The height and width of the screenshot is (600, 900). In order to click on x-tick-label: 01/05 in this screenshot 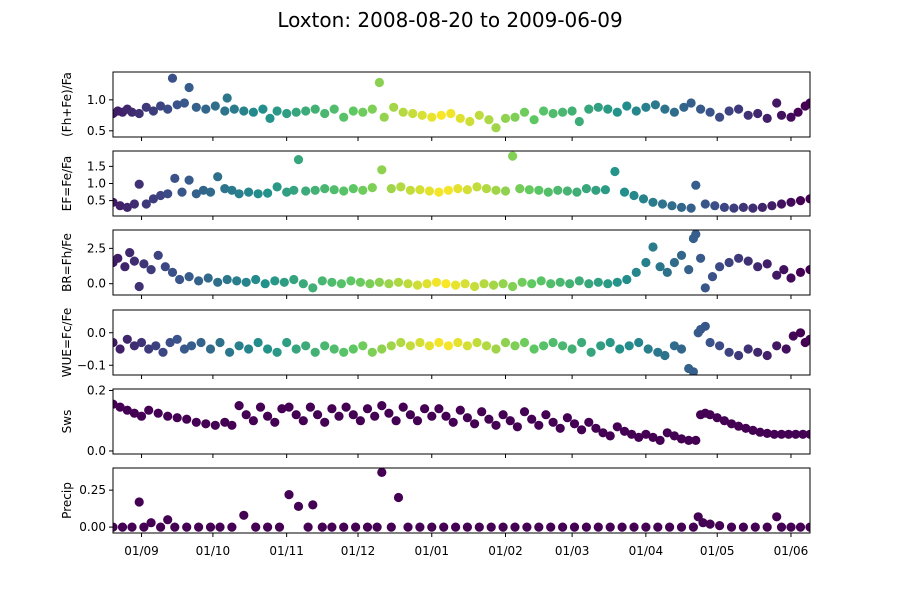, I will do `click(717, 551)`.